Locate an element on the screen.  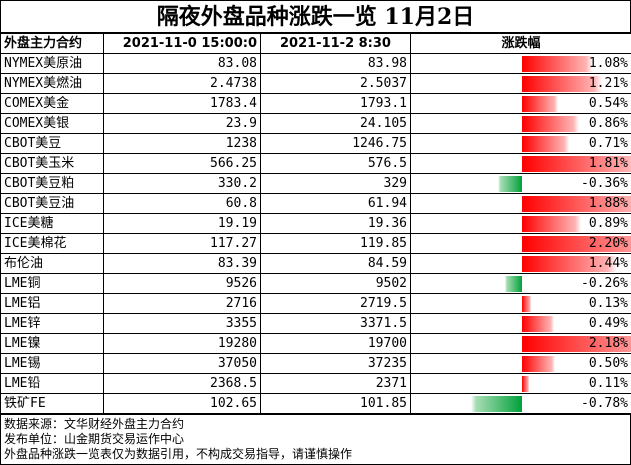
table-row: CBOT美豆 1238 1246.75 0.71% is located at coordinates (315, 143).